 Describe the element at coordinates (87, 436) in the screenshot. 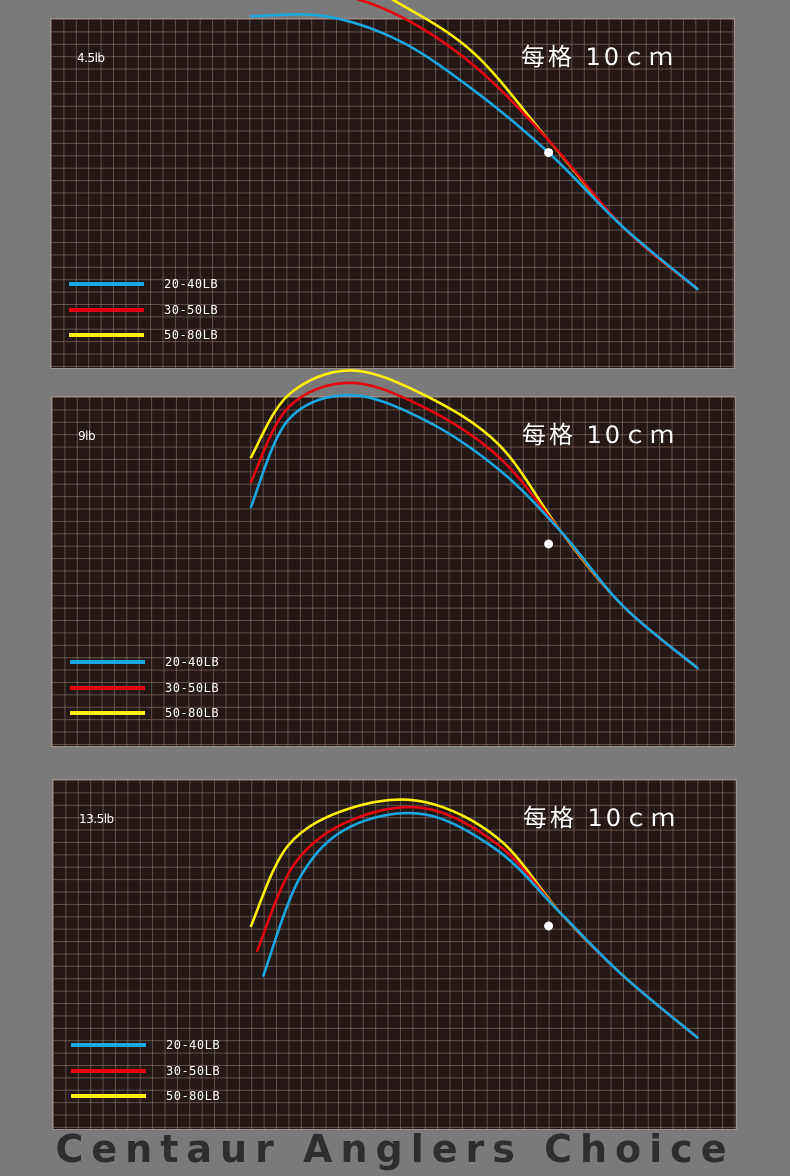

I see `load-weight-label: 9lb` at that location.